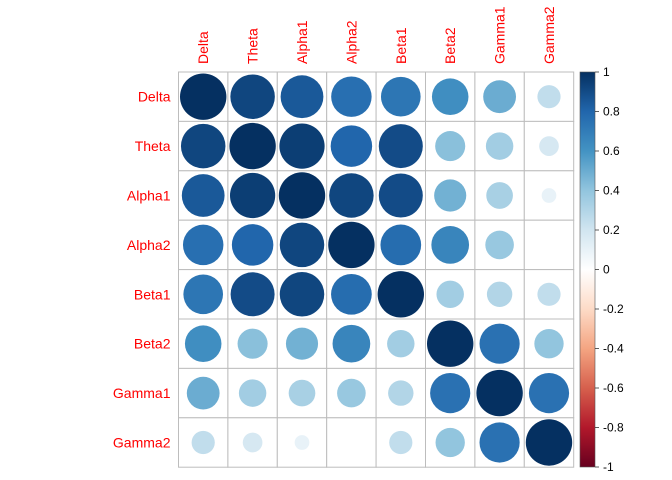 Image resolution: width=672 pixels, height=480 pixels. I want to click on circle-beta1-delta, so click(203, 294).